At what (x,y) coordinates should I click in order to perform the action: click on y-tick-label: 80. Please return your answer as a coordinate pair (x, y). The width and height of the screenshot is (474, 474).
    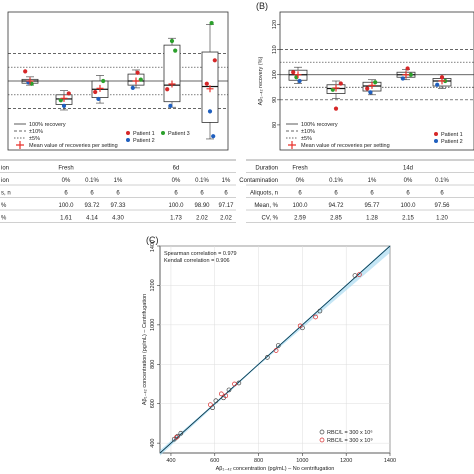
    Looking at the image, I should click on (275, 125).